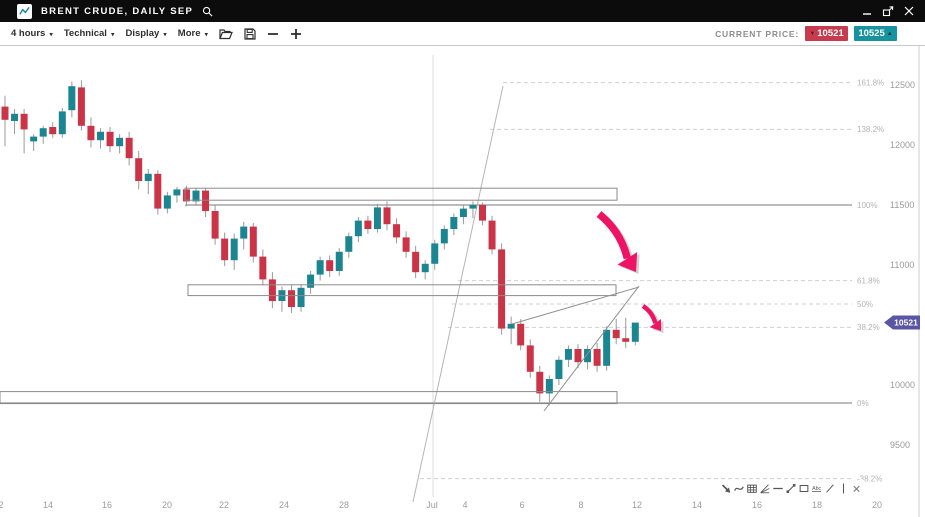 This screenshot has height=517, width=925. What do you see at coordinates (867, 11) in the screenshot?
I see `minimize-button` at bounding box center [867, 11].